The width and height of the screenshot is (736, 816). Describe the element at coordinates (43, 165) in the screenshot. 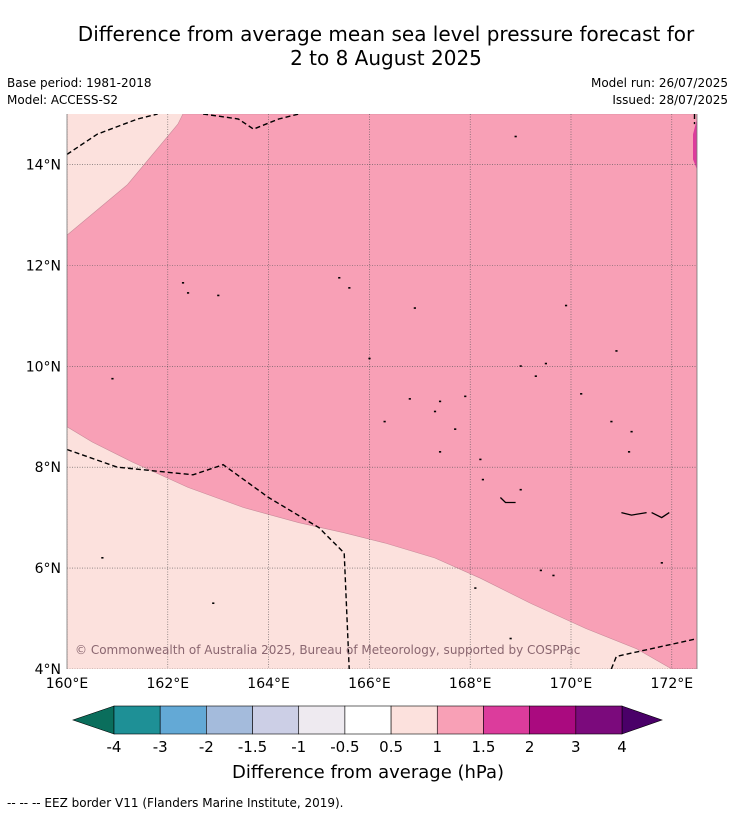

I see `lat-tick-label: 14°N` at that location.